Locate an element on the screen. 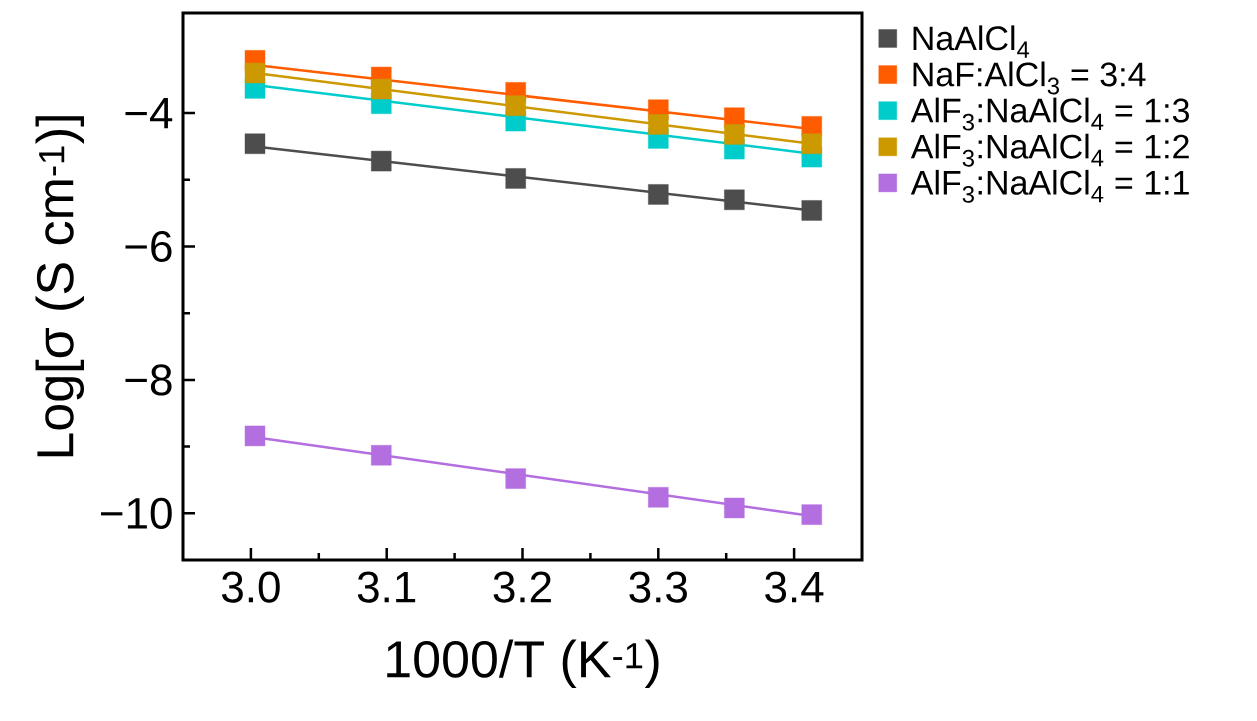  legend-label: NaF:AlCl$_{3}$ = 3:4 is located at coordinates (1029, 78).